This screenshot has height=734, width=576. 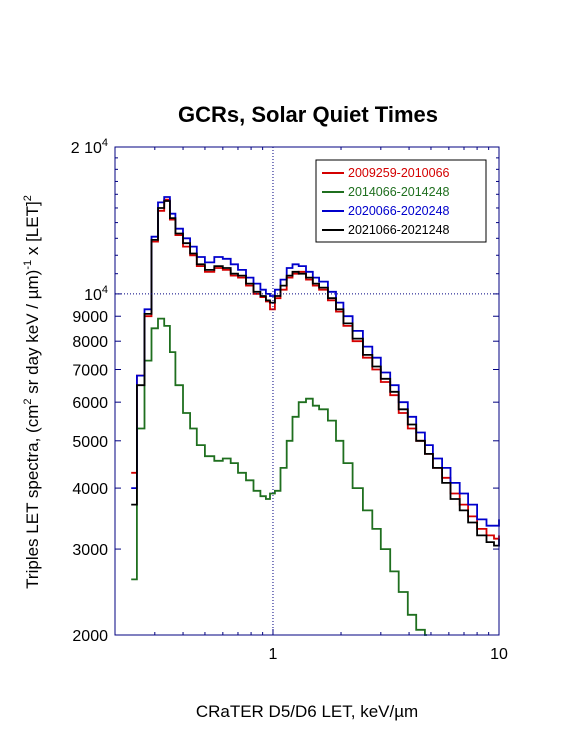 What do you see at coordinates (86, 148) in the screenshot?
I see `y-tick-label-20000-base: 2 10` at bounding box center [86, 148].